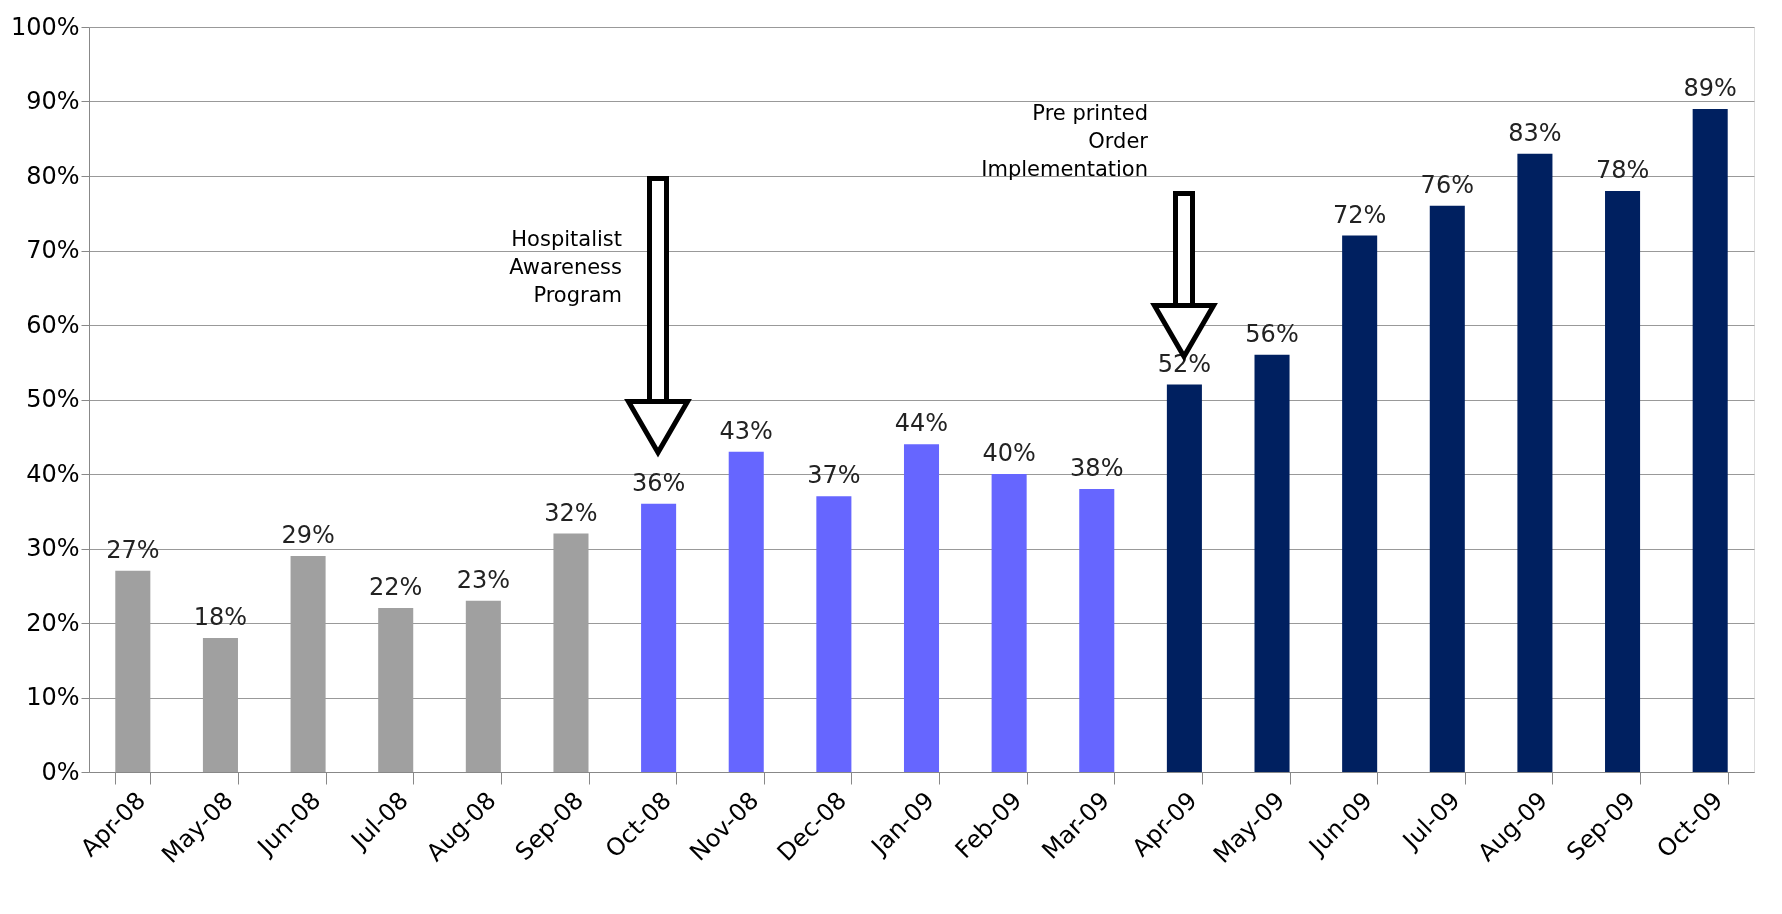  What do you see at coordinates (658, 482) in the screenshot?
I see `data-label: 36%` at bounding box center [658, 482].